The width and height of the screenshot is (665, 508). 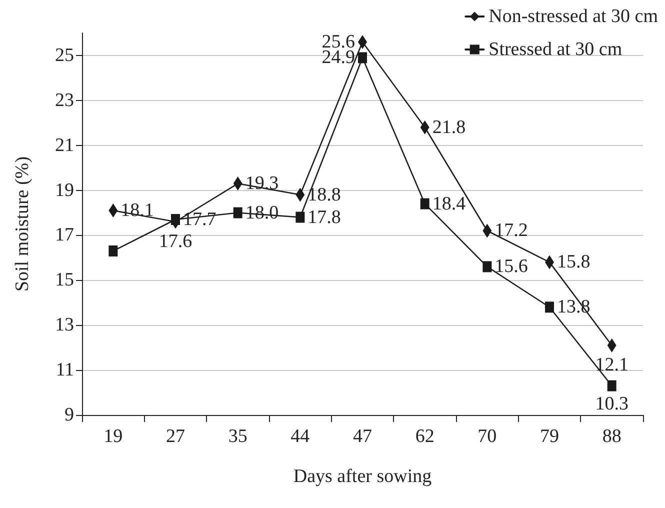 I want to click on y-tick-label: 23, so click(x=64, y=100).